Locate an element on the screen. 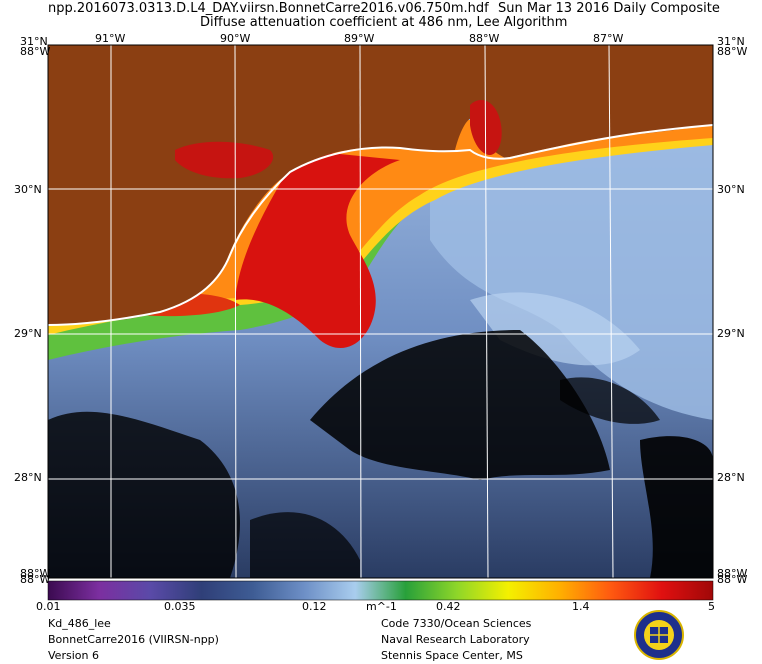 The image size is (762, 664). offshore-swirl is located at coordinates (555, 329).